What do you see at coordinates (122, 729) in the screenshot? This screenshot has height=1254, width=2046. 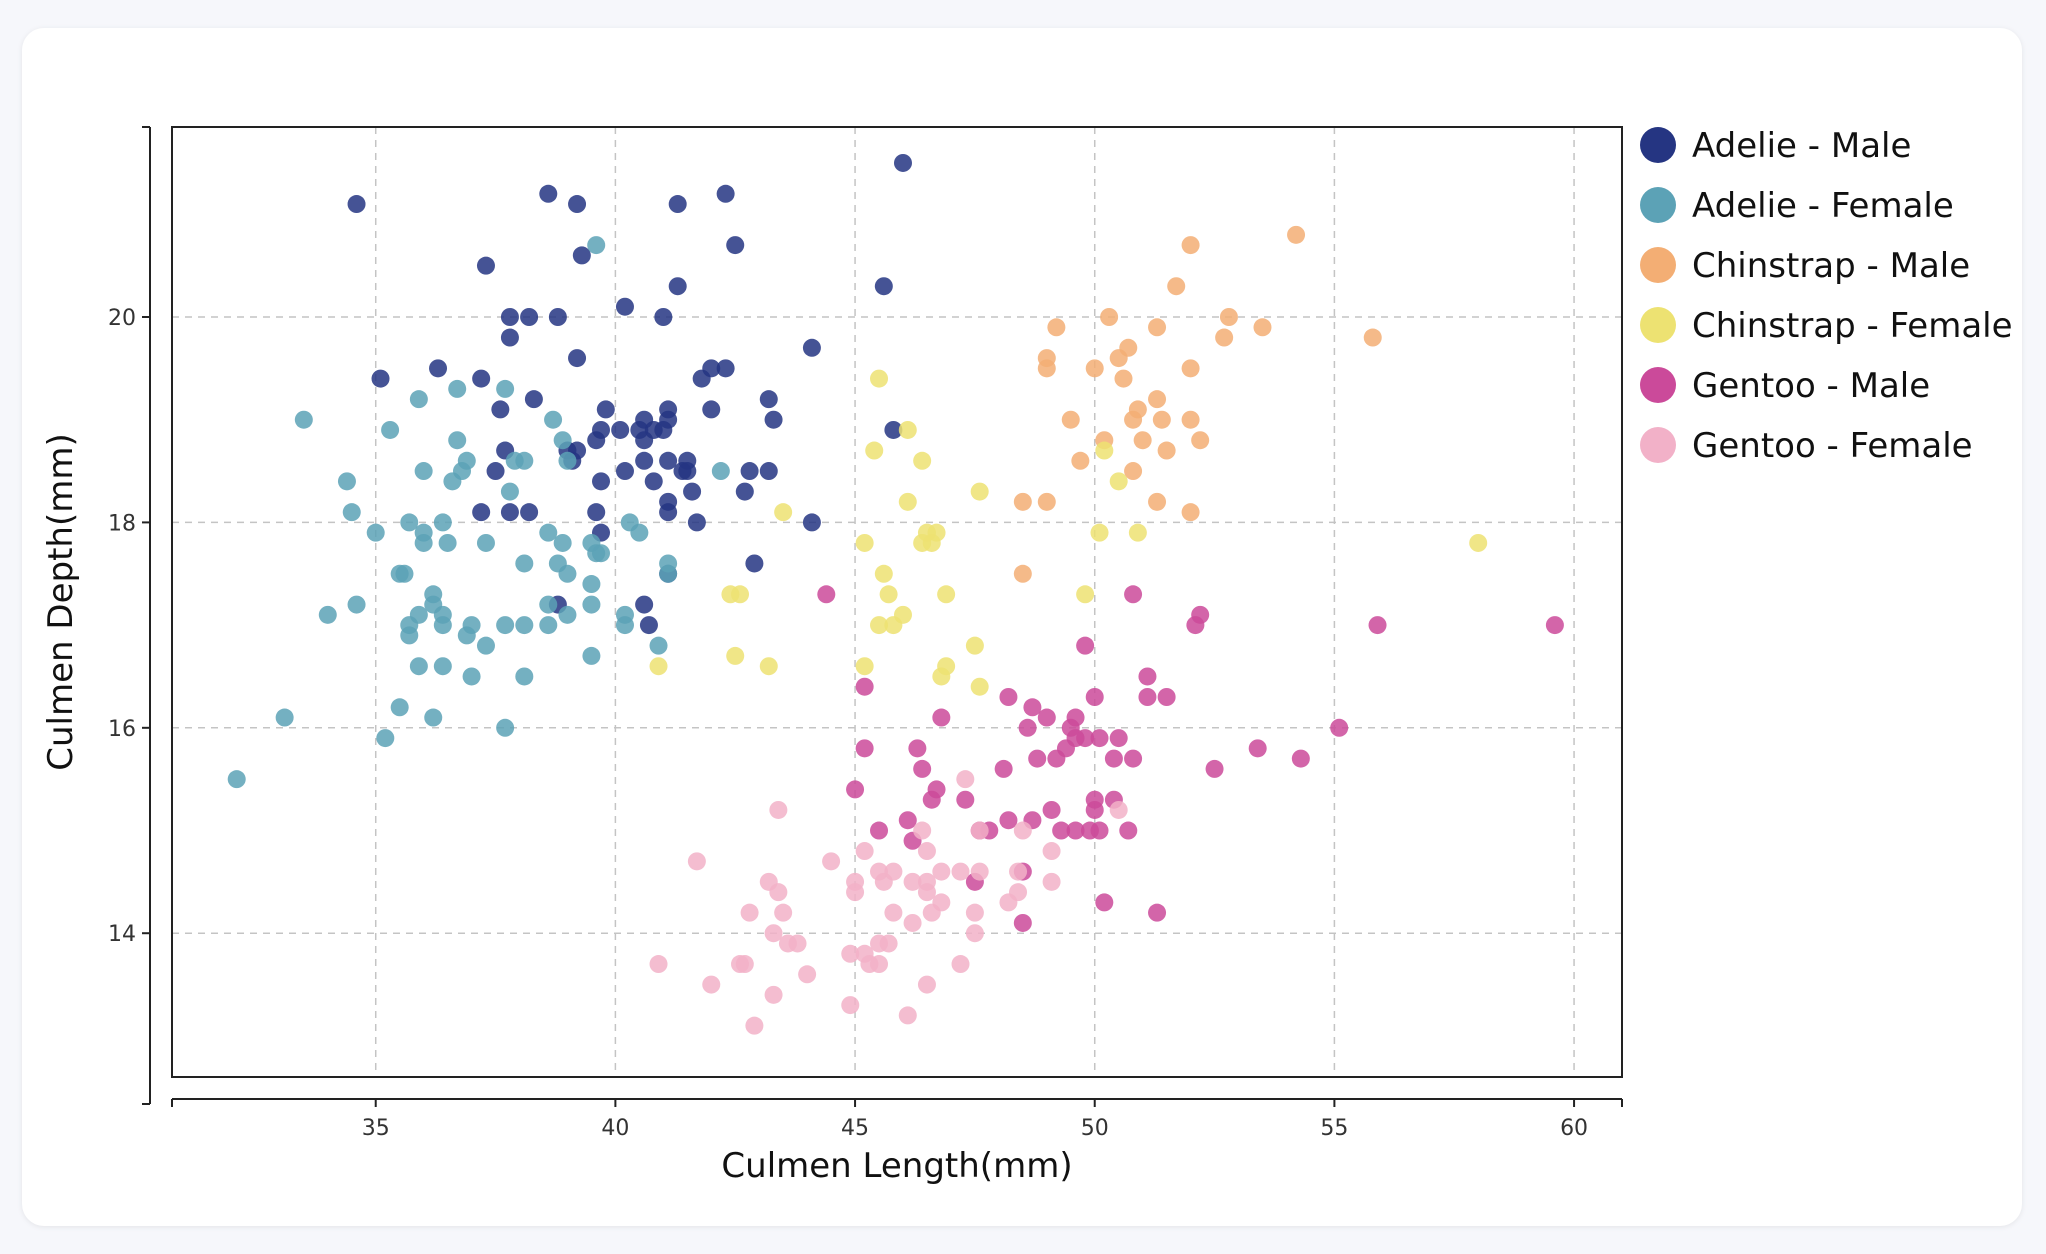 I see `y-tick-label: 16` at bounding box center [122, 729].